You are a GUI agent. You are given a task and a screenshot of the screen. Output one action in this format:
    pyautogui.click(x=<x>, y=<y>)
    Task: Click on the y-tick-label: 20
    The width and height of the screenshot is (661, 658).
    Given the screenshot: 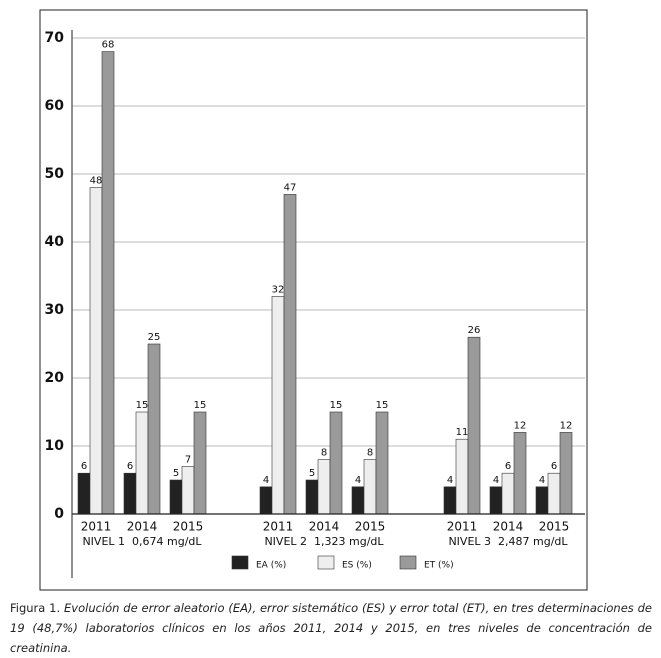 What is the action you would take?
    pyautogui.click(x=55, y=378)
    